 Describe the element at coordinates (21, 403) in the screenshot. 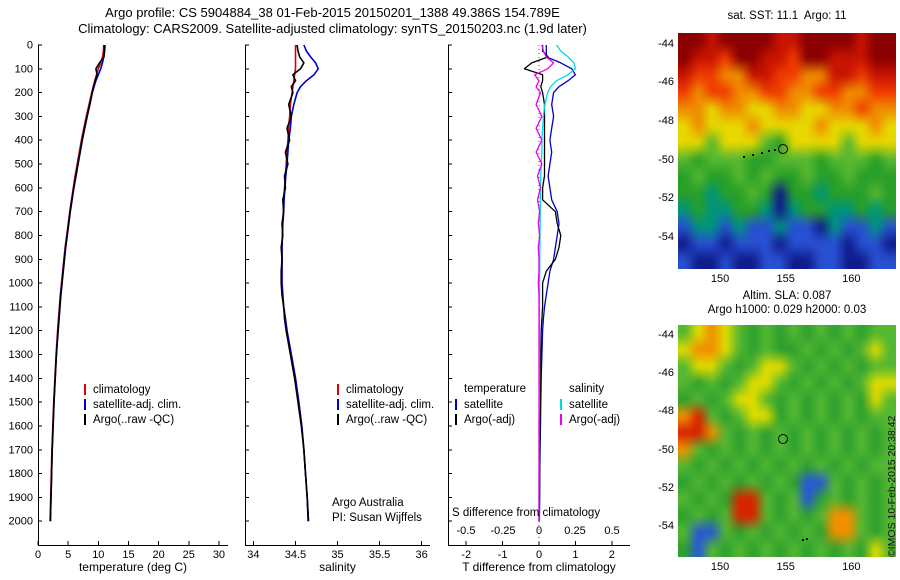

I see `y-tick-label: 1500` at that location.